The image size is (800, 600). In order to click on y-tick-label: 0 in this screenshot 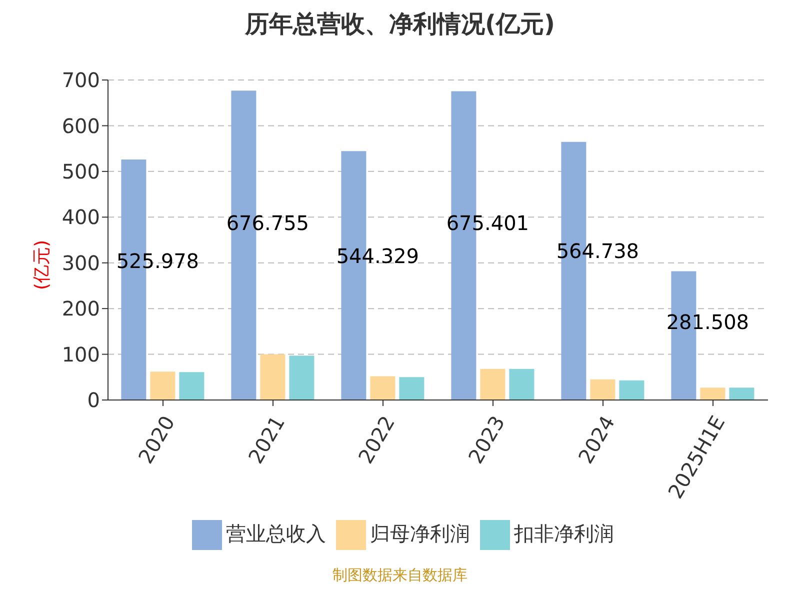, I will do `click(93, 400)`.